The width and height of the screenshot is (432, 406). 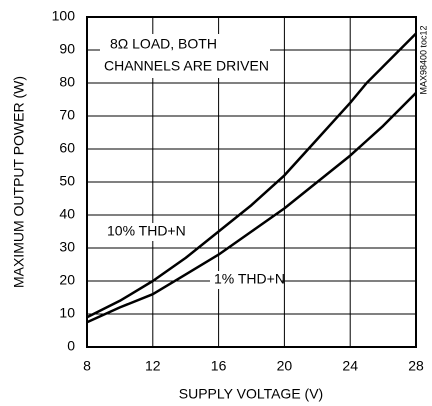 I want to click on series-label: 10% THD+N, so click(x=146, y=231).